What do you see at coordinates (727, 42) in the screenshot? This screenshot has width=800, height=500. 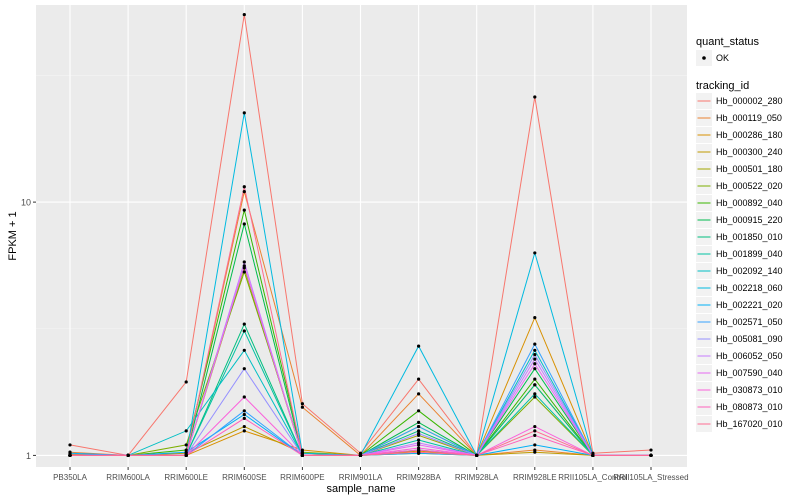 I see `legend-shape-title: quant_status` at bounding box center [727, 42].